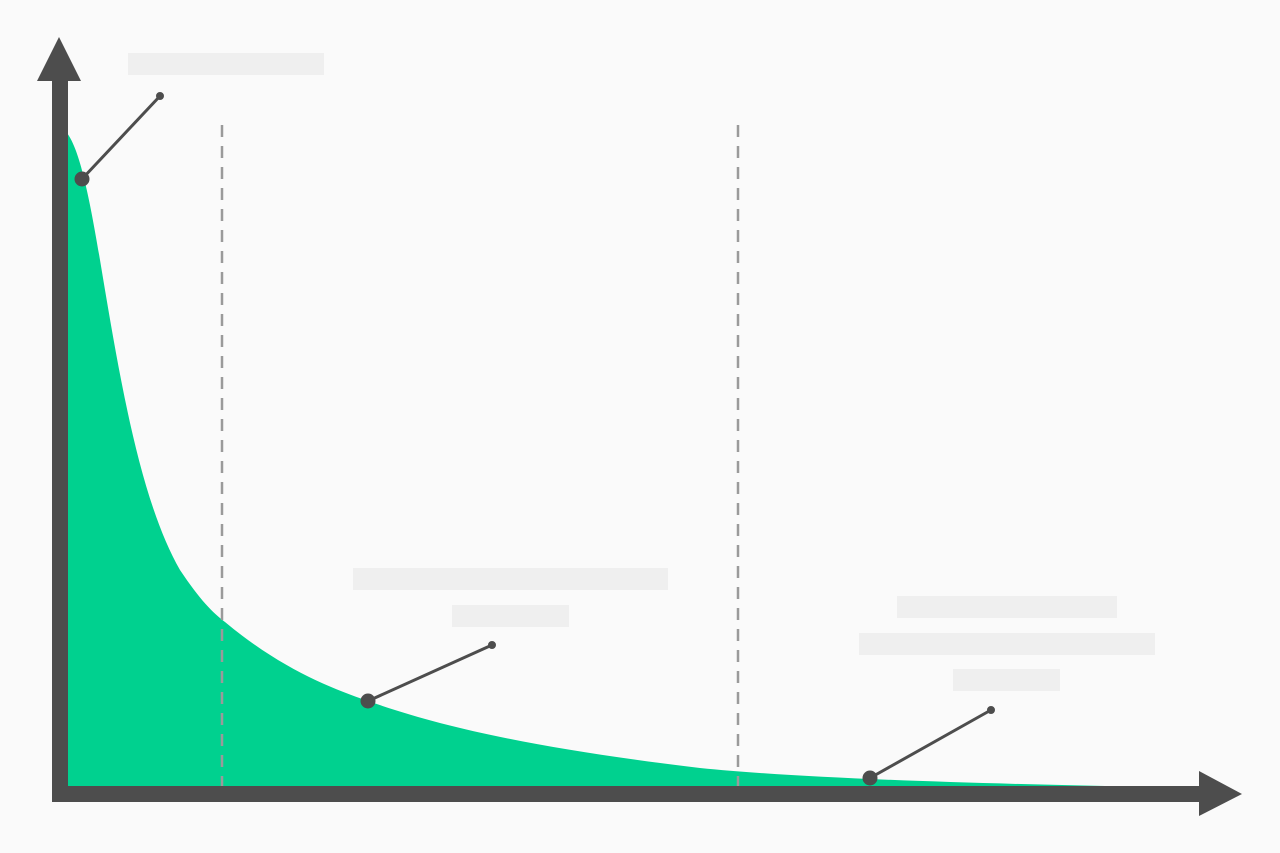 The width and height of the screenshot is (1280, 853). I want to click on x-axis, so click(628, 794).